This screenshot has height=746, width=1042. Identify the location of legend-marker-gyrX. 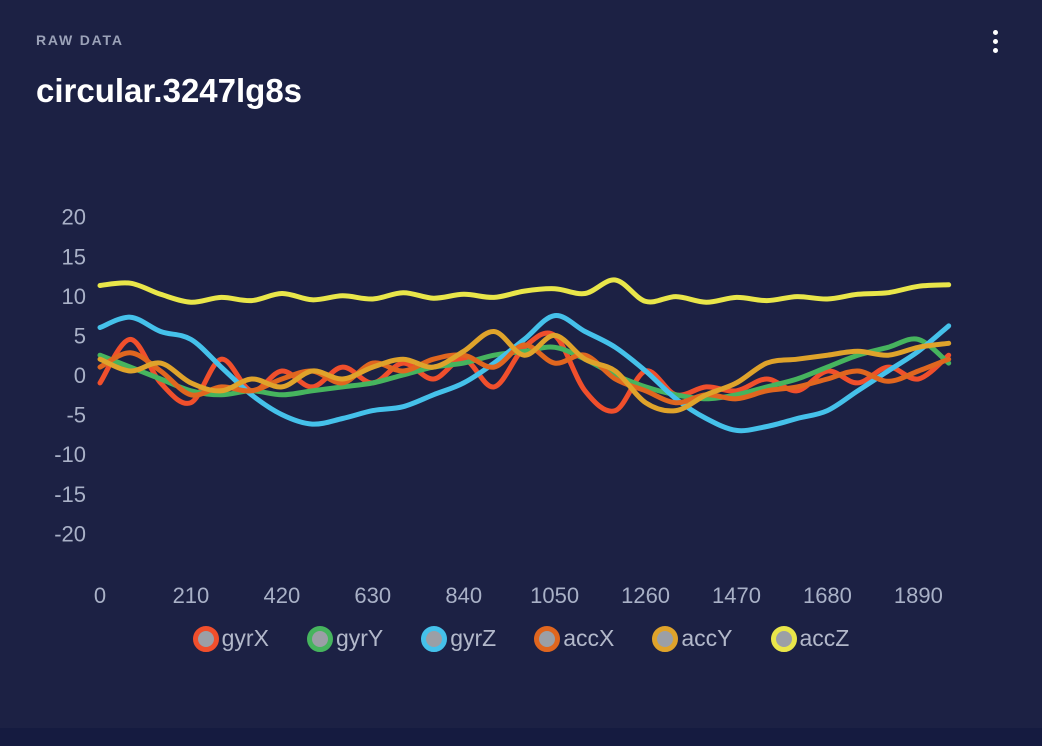
(205, 638).